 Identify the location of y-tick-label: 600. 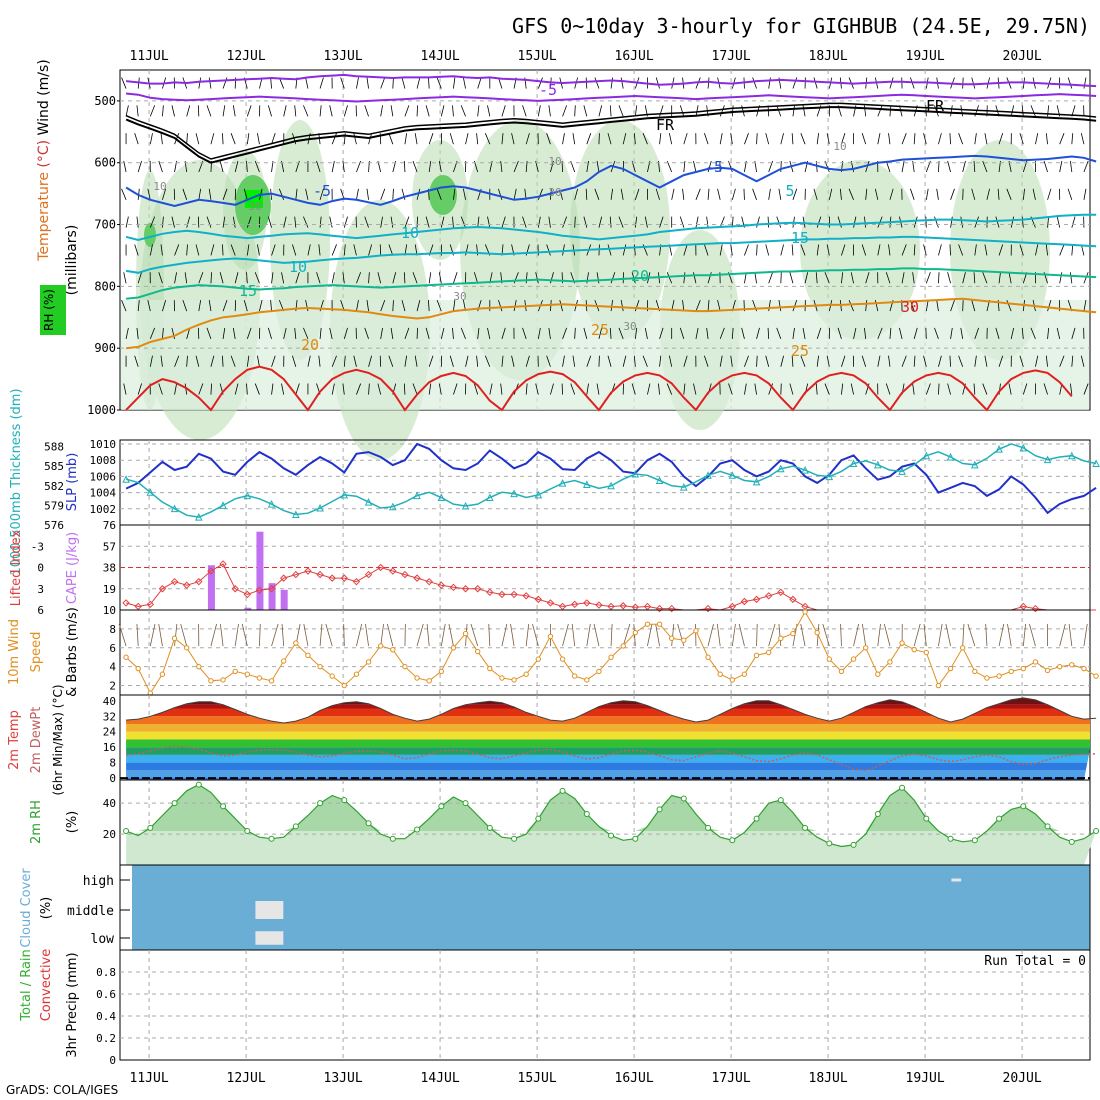
(105, 163).